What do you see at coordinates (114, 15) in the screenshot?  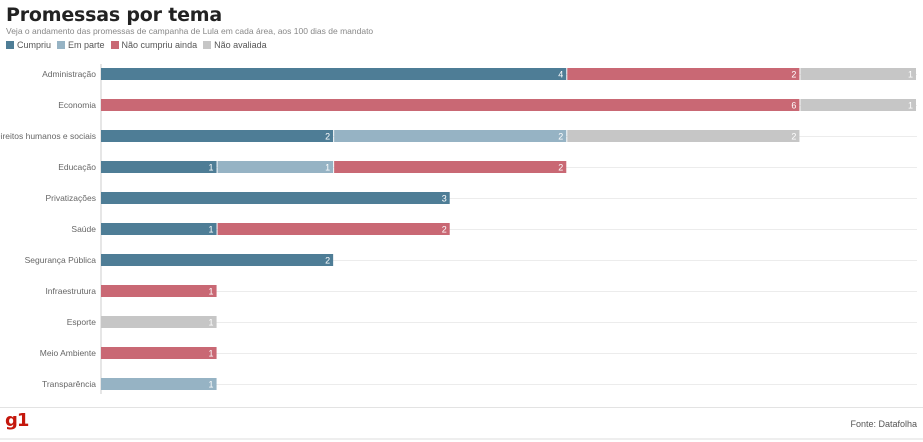 I see `page-title: Promessas por tema` at bounding box center [114, 15].